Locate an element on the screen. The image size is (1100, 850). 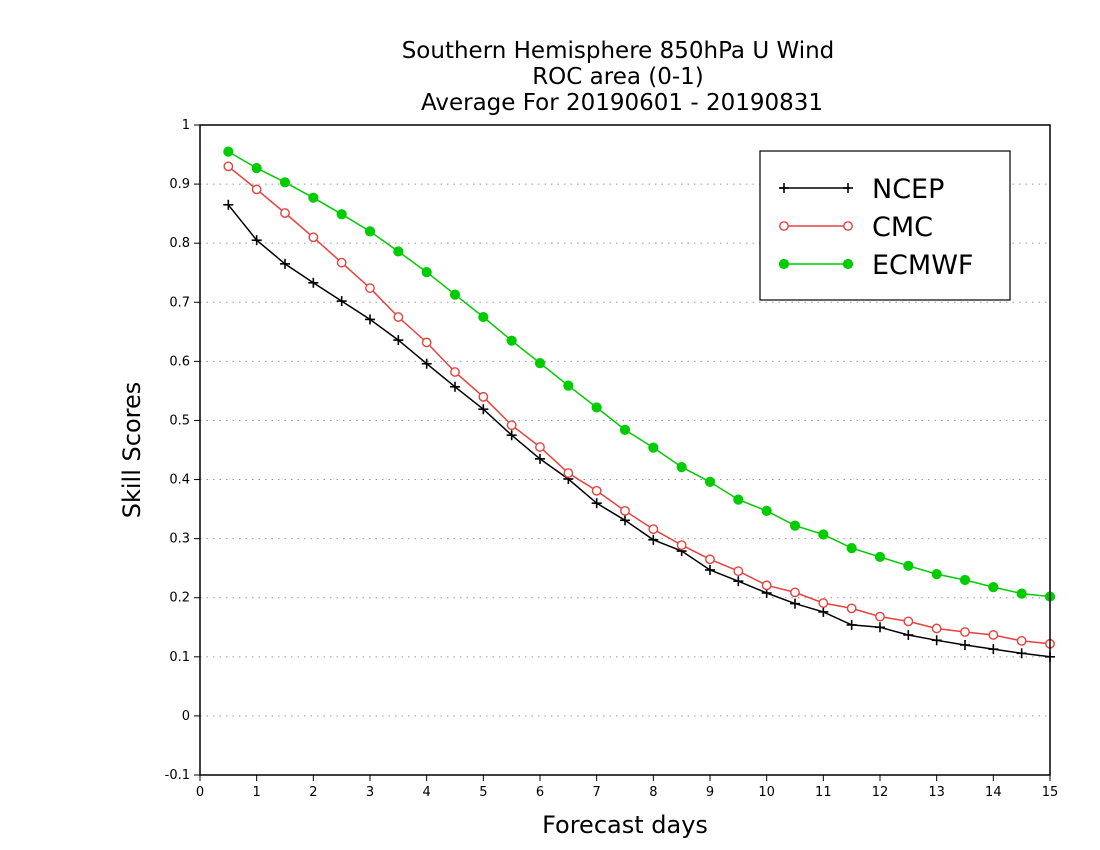
legend-entry-ncep: NCEP is located at coordinates (861, 189).